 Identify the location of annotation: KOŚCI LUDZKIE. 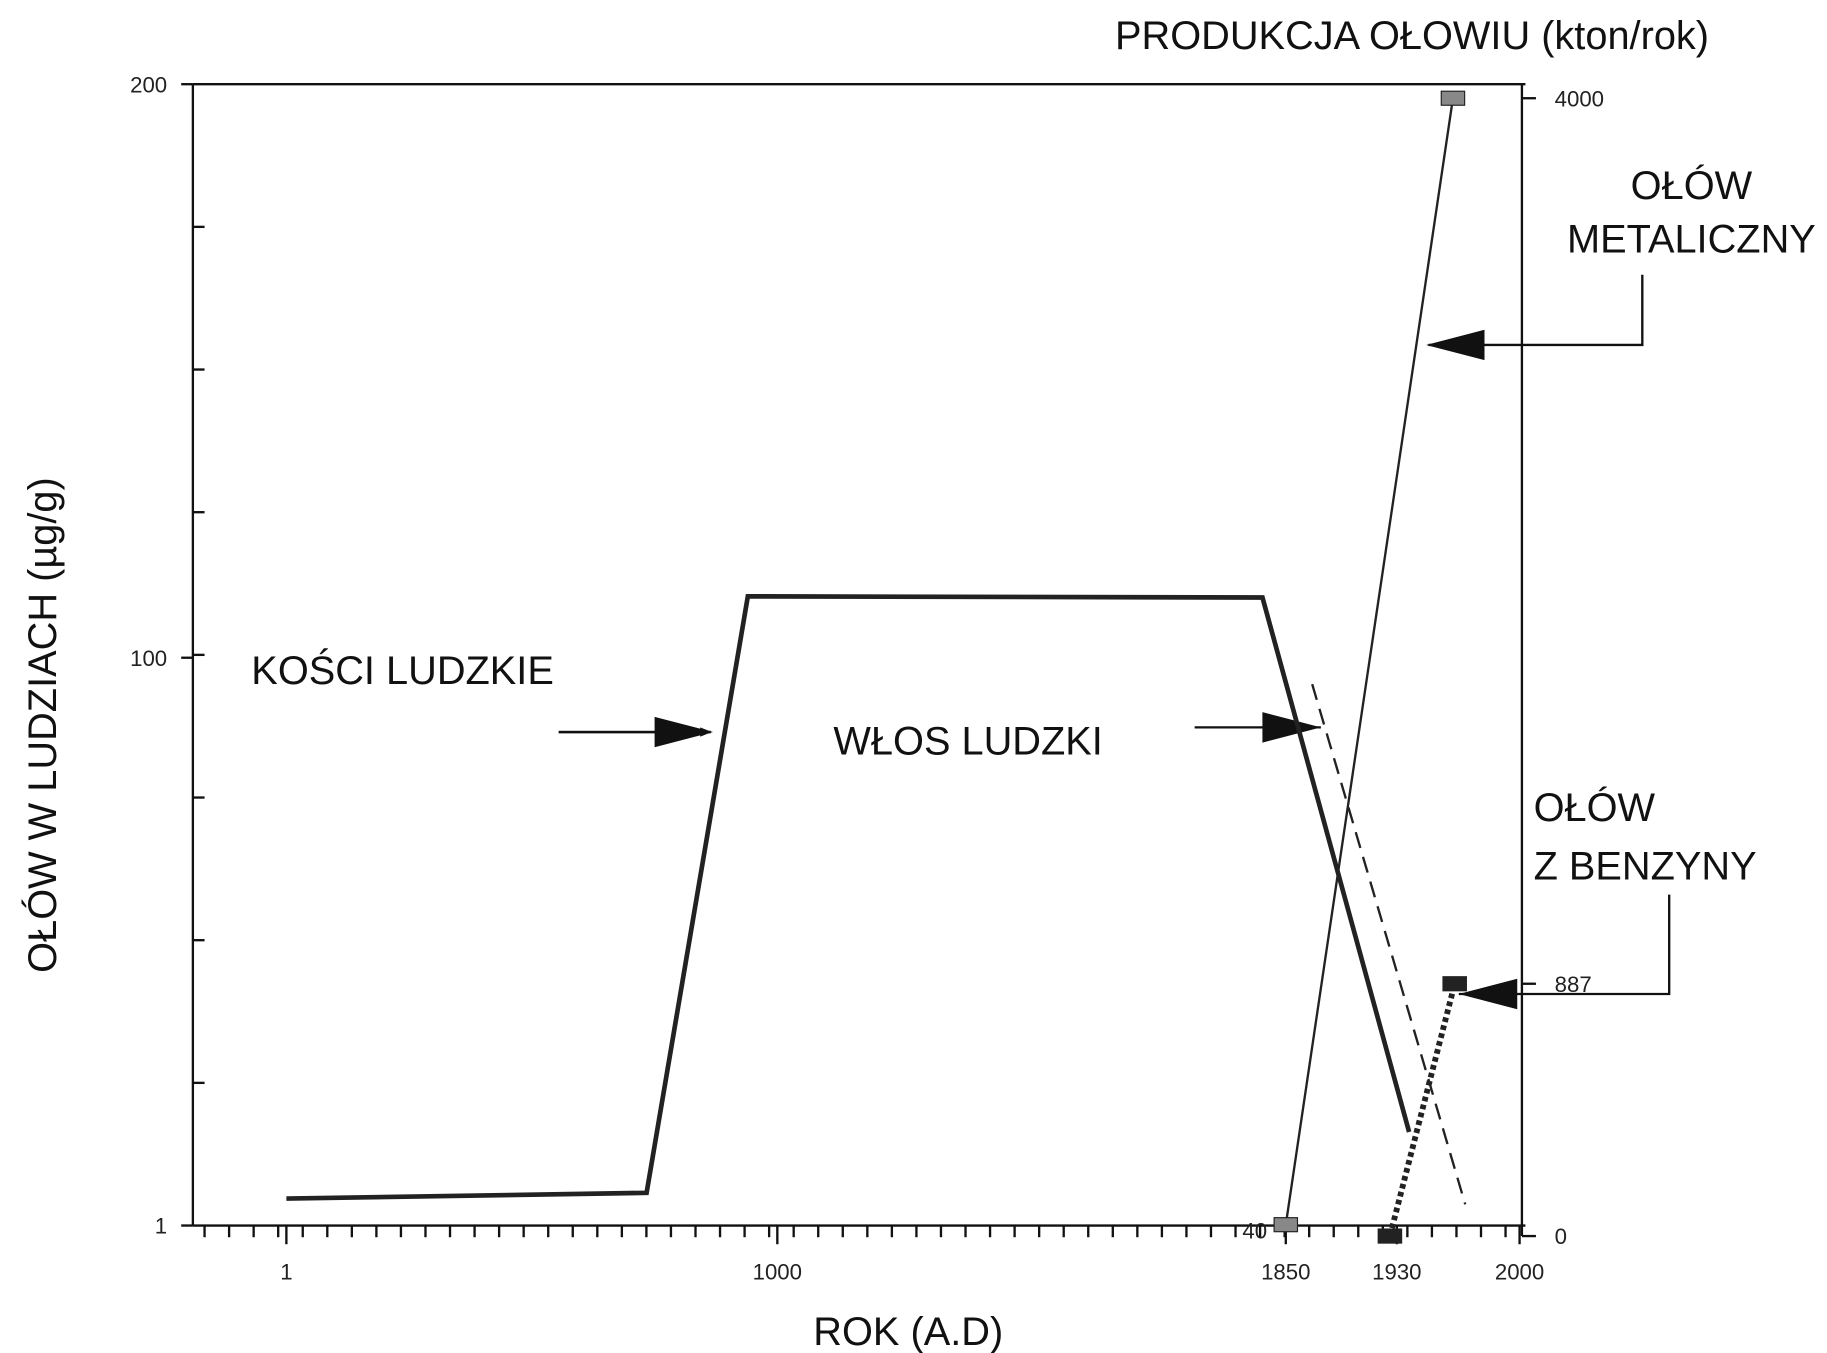
(402, 670).